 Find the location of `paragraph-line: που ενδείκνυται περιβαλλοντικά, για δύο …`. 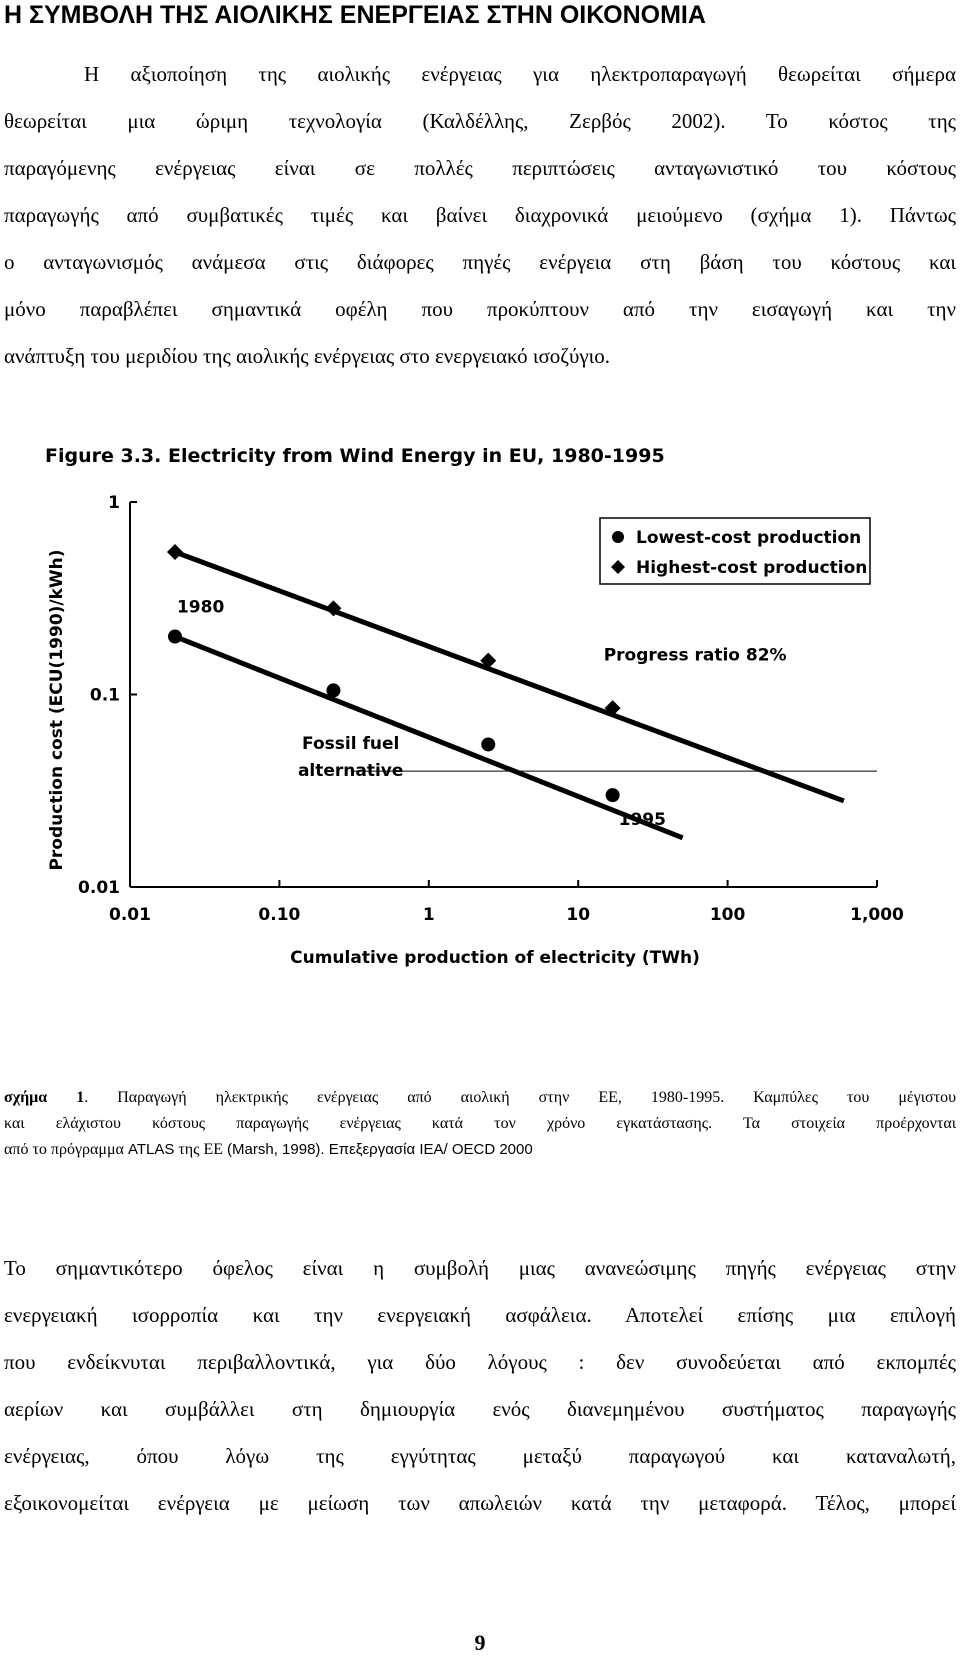

paragraph-line: που ενδείκνυται περιβαλλοντικά, για δύο … is located at coordinates (480, 1362).